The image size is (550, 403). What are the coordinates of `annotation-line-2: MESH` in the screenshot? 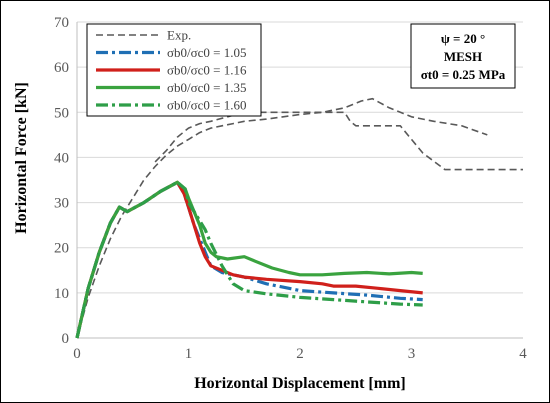 It's located at (463, 56).